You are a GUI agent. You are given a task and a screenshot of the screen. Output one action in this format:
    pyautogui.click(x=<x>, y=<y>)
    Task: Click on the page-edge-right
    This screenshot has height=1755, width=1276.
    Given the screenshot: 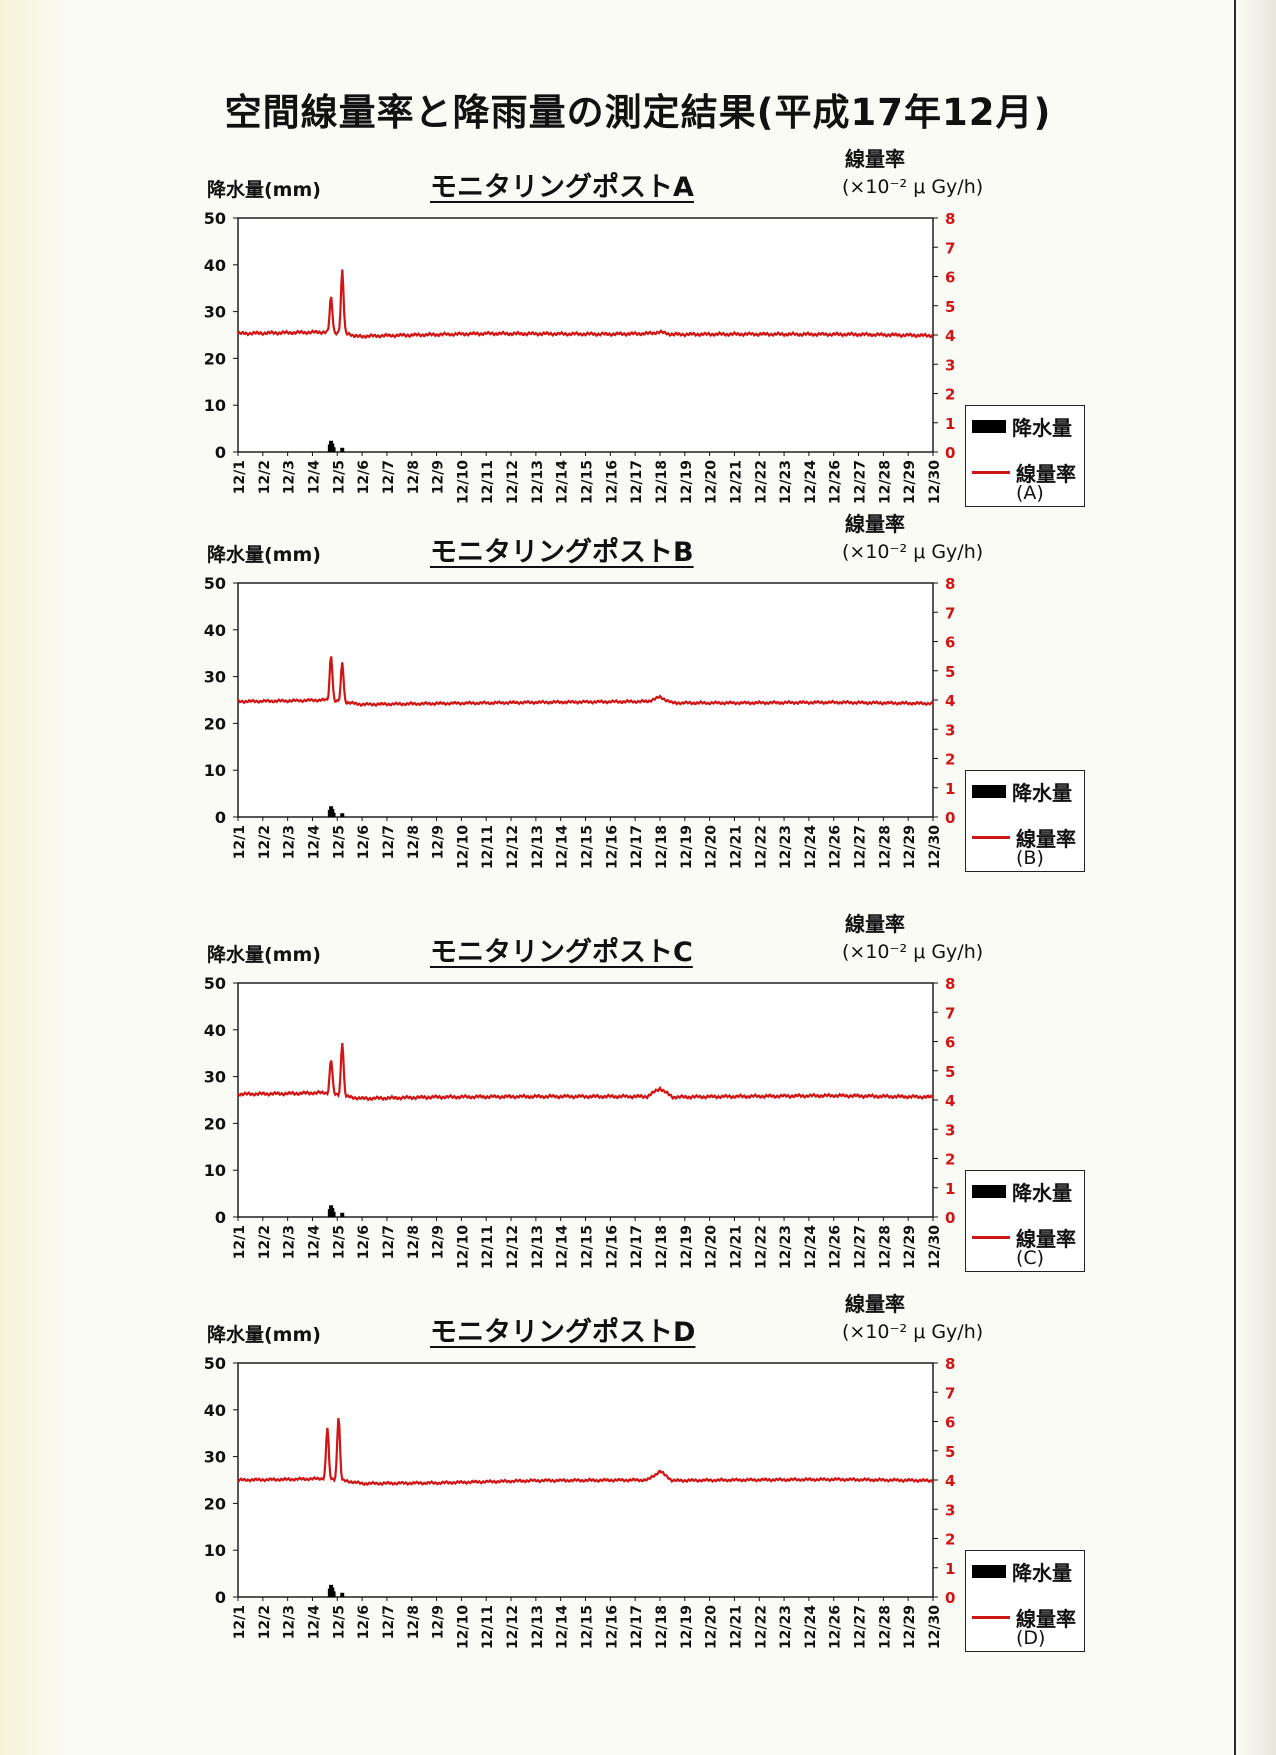 What is the action you would take?
    pyautogui.click(x=1255, y=877)
    